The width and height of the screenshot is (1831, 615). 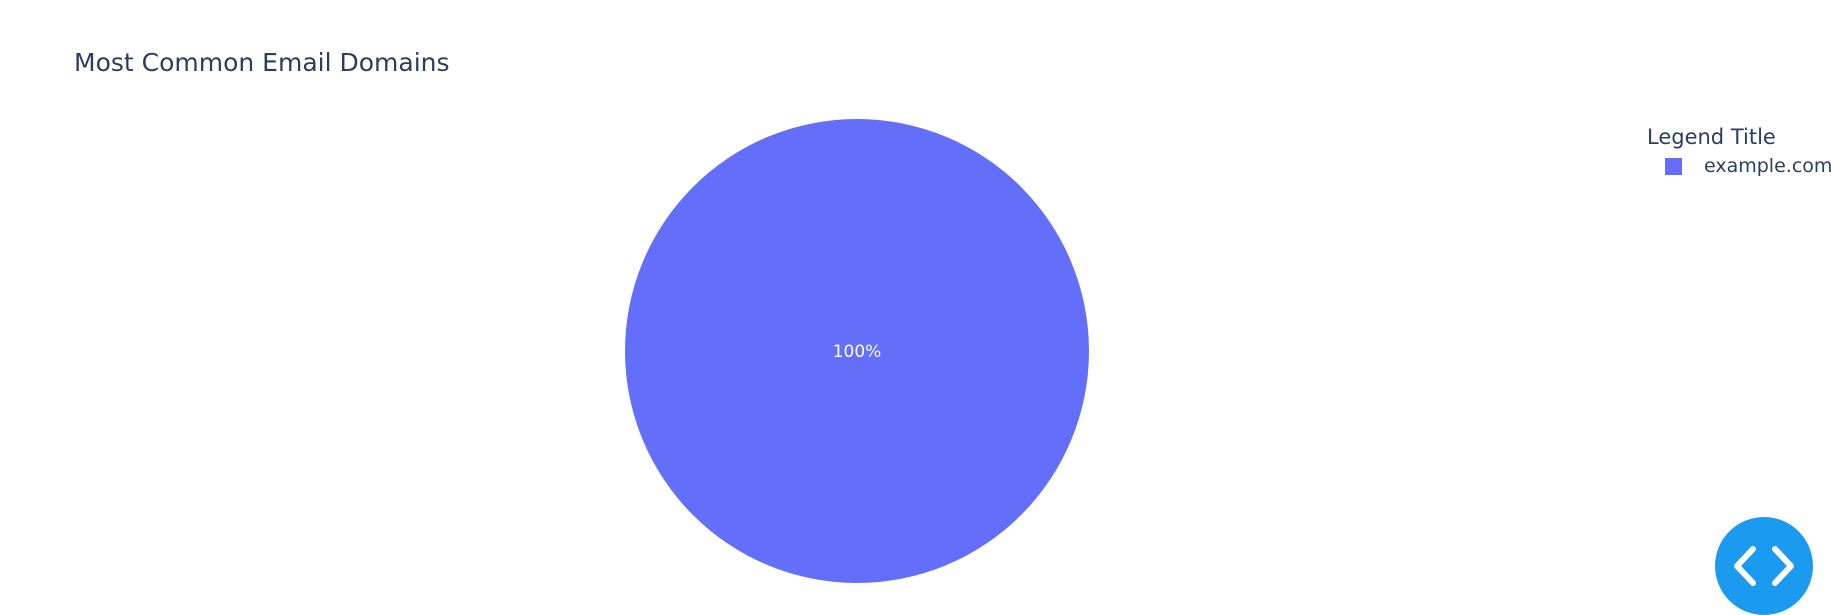 What do you see at coordinates (1739, 152) in the screenshot?
I see `legend: Legend Title example.com` at bounding box center [1739, 152].